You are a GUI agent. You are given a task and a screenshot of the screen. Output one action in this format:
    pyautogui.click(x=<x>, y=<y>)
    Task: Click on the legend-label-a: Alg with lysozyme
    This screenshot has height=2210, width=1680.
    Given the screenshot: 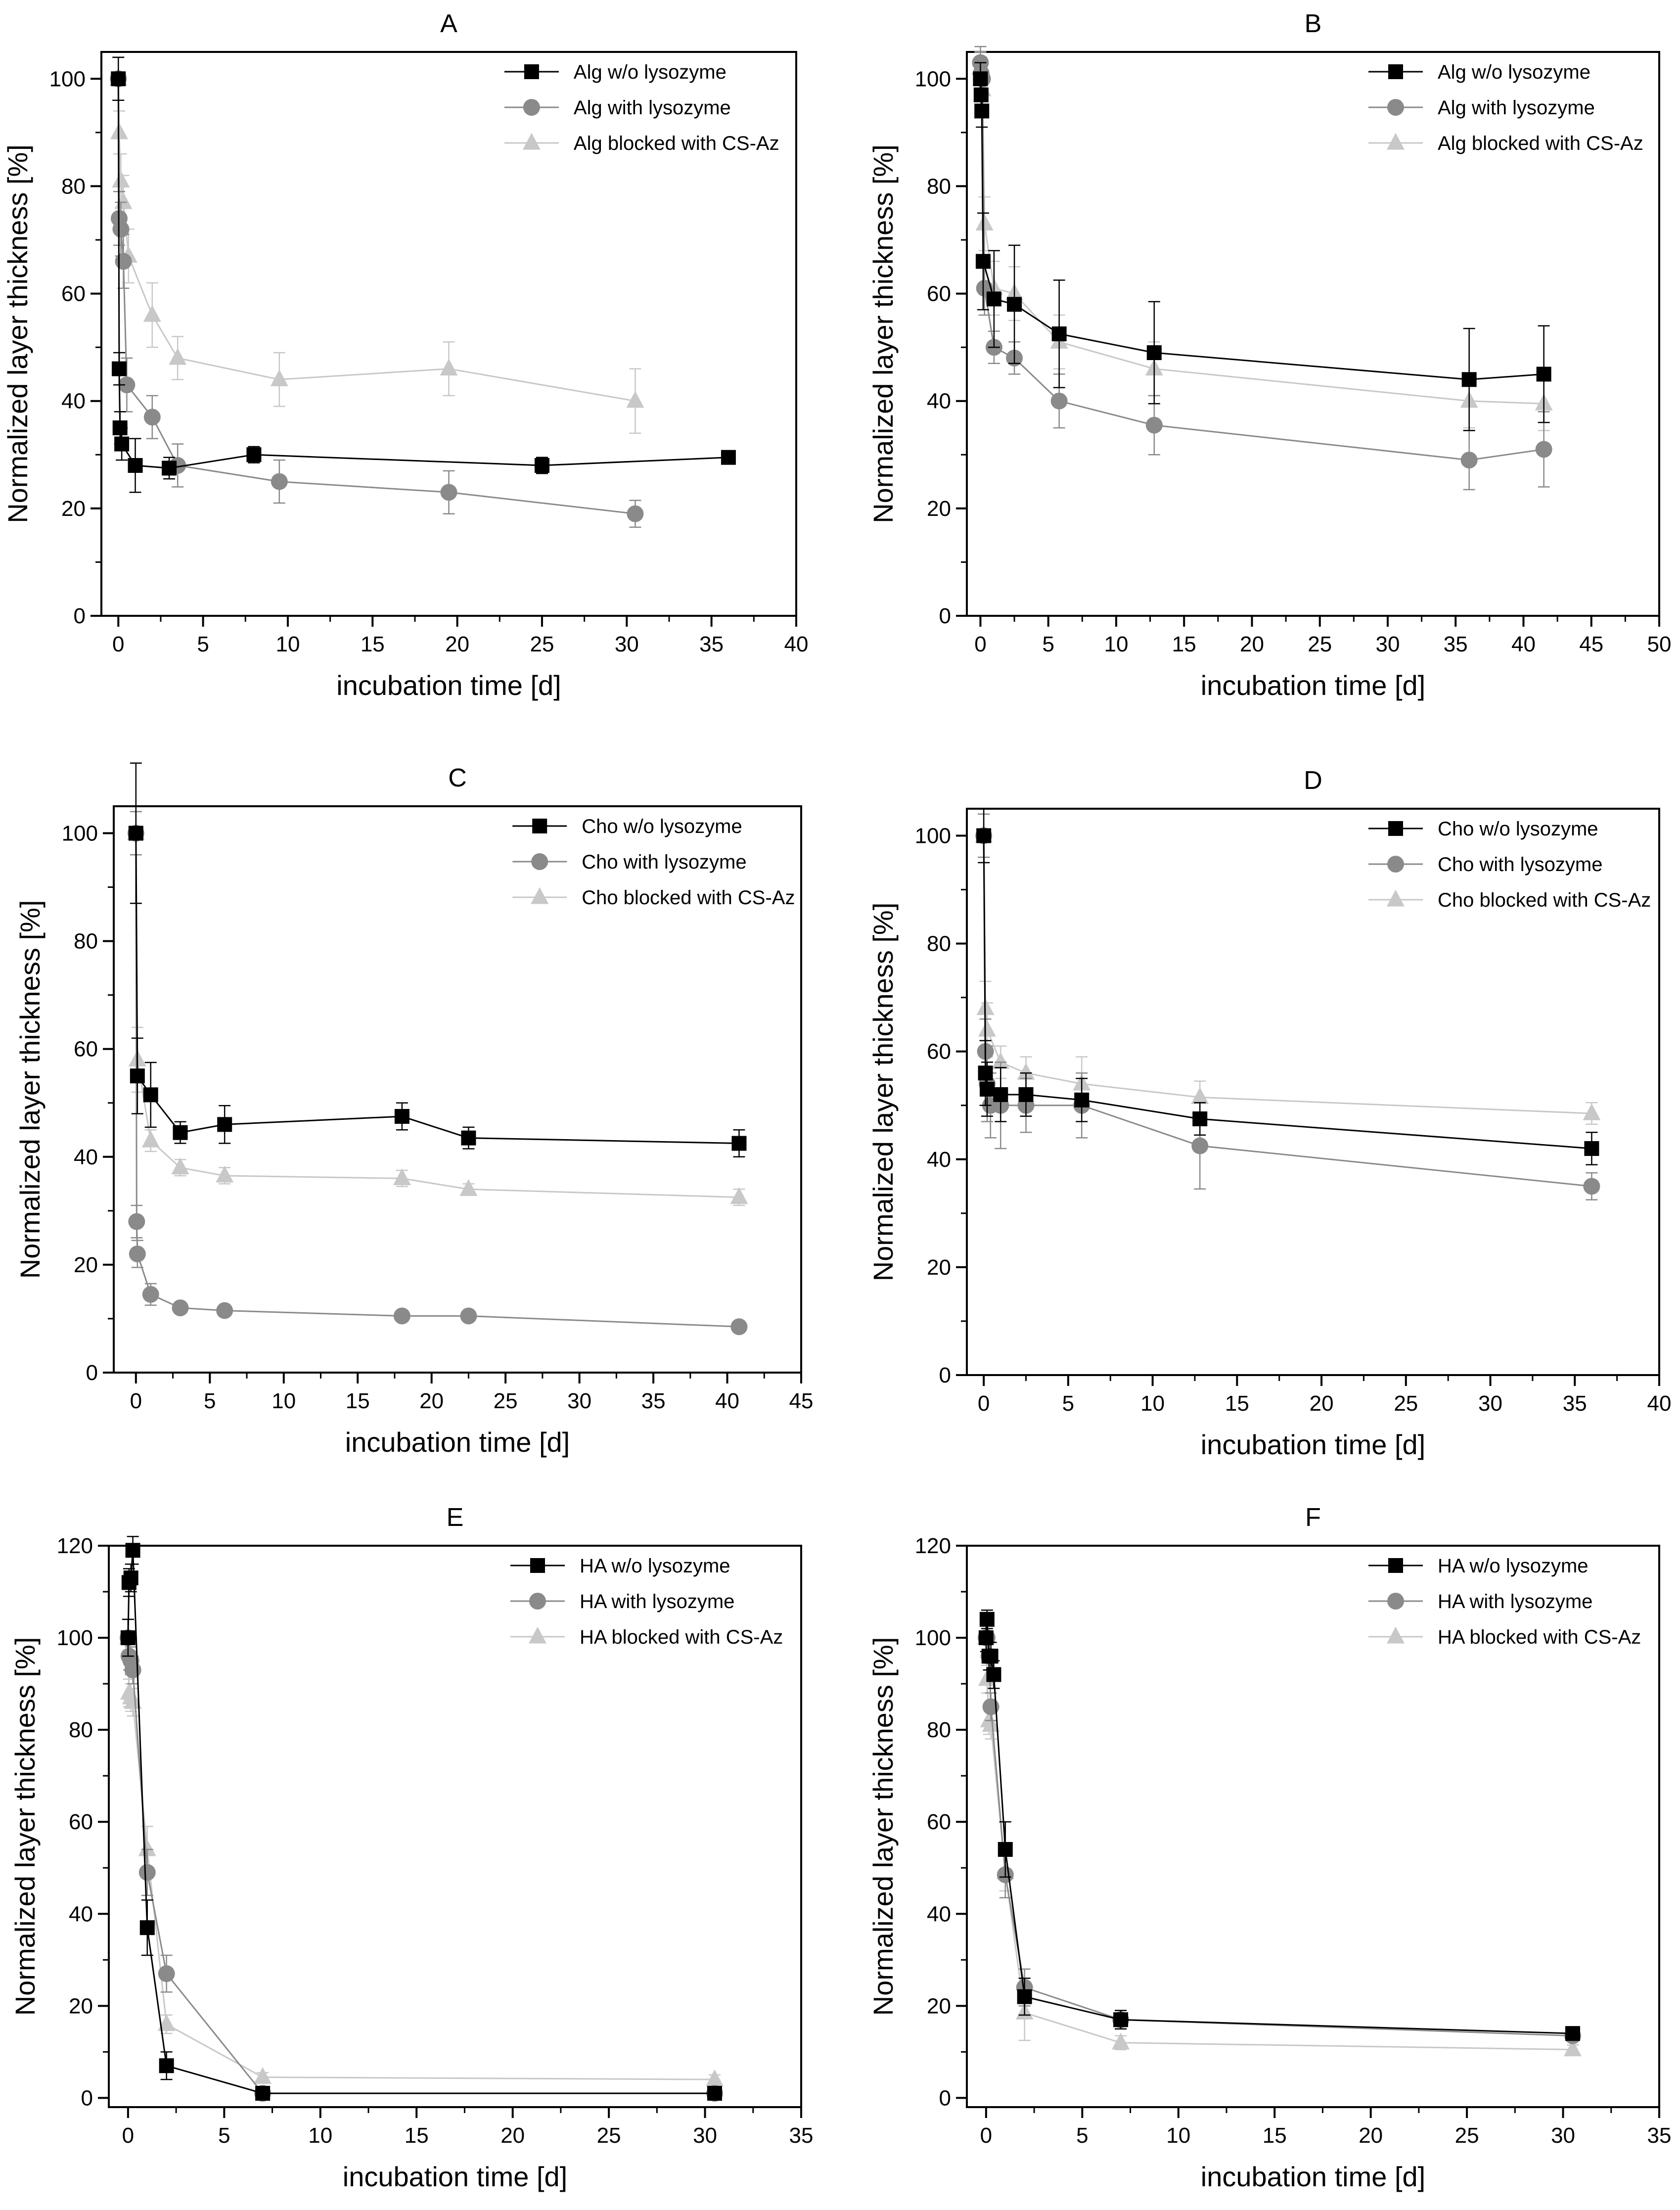 What is the action you would take?
    pyautogui.click(x=652, y=108)
    